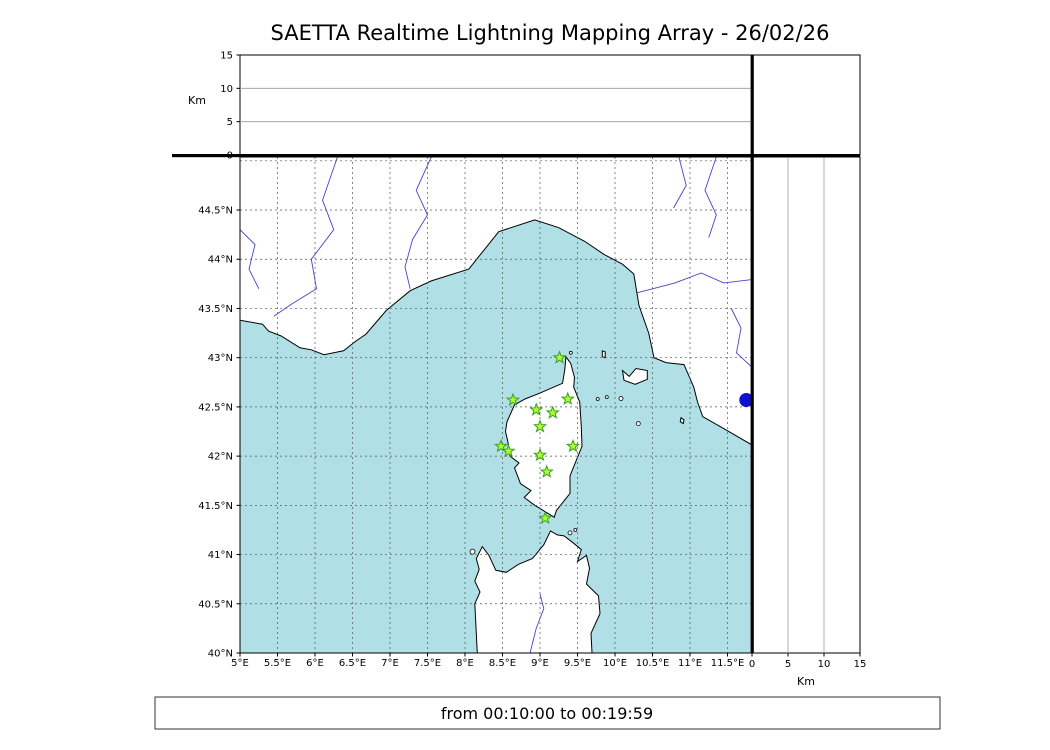 The image size is (1050, 750). Describe the element at coordinates (277, 663) in the screenshot. I see `lon-tick-label: 5.5°E` at that location.